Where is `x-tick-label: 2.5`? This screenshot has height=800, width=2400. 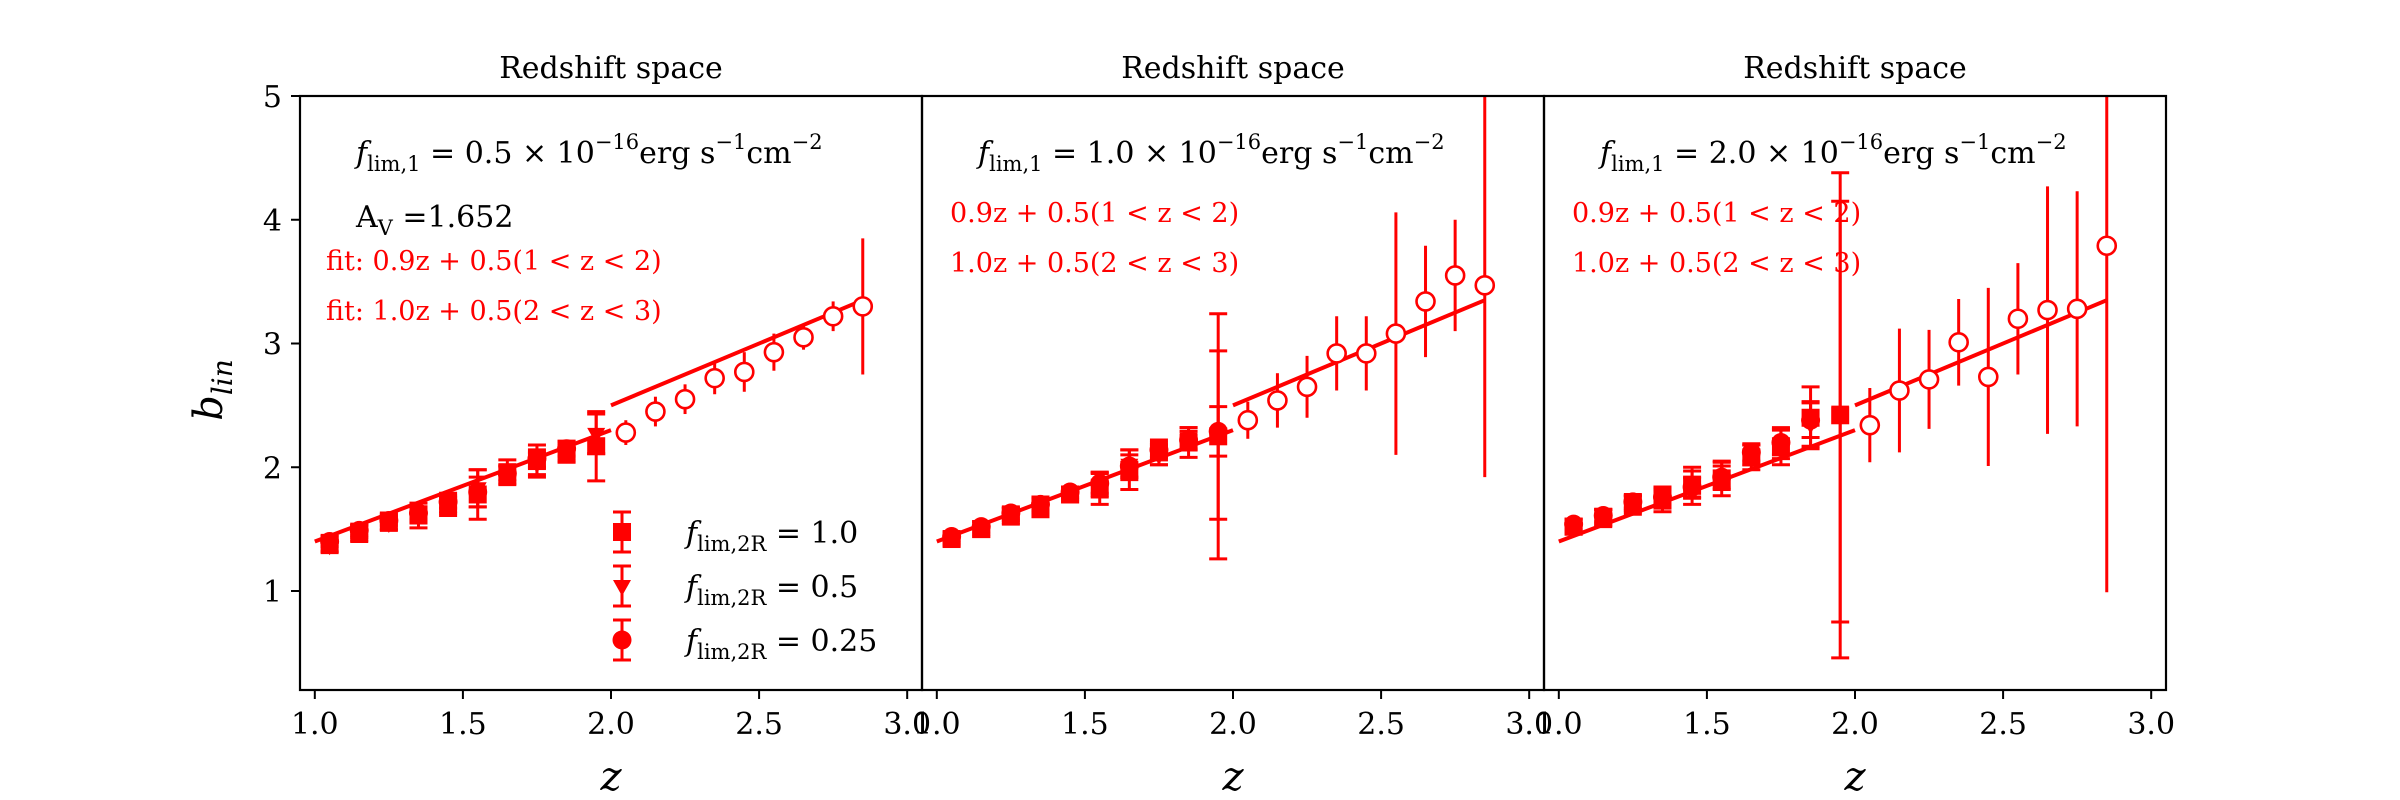
x-tick-label: 2.5 is located at coordinates (759, 724).